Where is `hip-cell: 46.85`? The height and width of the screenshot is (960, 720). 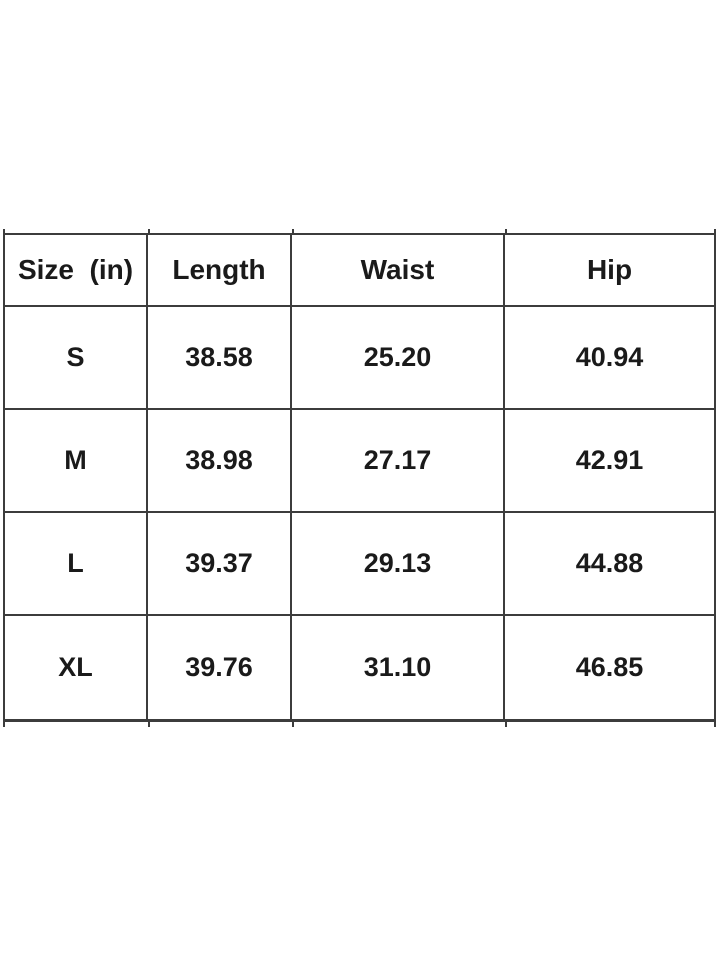 hip-cell: 46.85 is located at coordinates (609, 667).